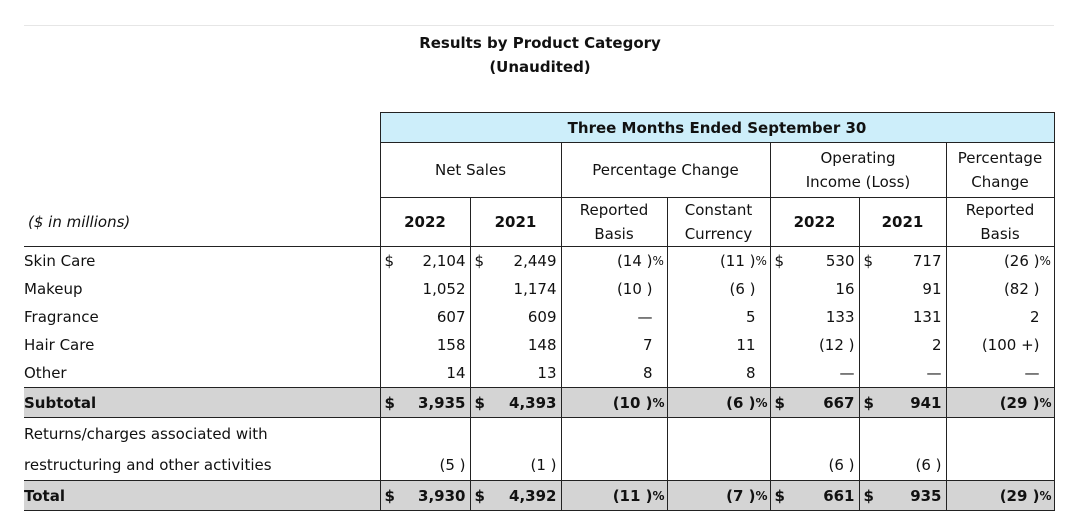  I want to click on constant-currency: 11, so click(746, 345).